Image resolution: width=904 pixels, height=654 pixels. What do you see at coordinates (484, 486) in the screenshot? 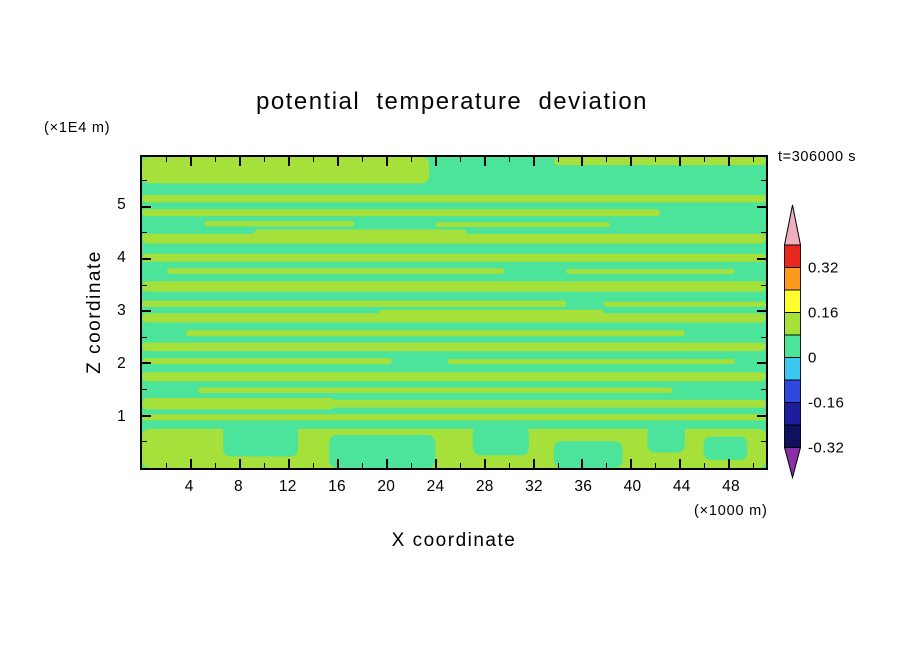
I see `x-tick-label: 28` at bounding box center [484, 486].